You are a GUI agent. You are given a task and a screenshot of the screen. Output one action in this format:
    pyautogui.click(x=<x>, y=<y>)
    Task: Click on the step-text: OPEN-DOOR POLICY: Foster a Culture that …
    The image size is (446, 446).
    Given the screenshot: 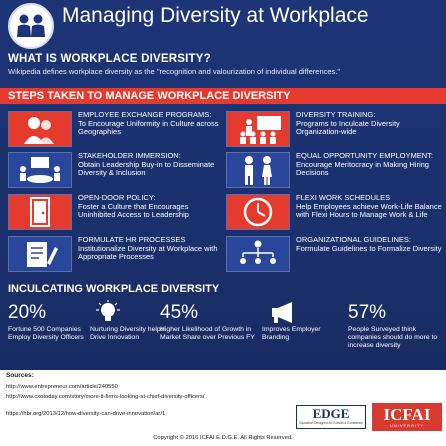 What is the action you would take?
    pyautogui.click(x=153, y=206)
    